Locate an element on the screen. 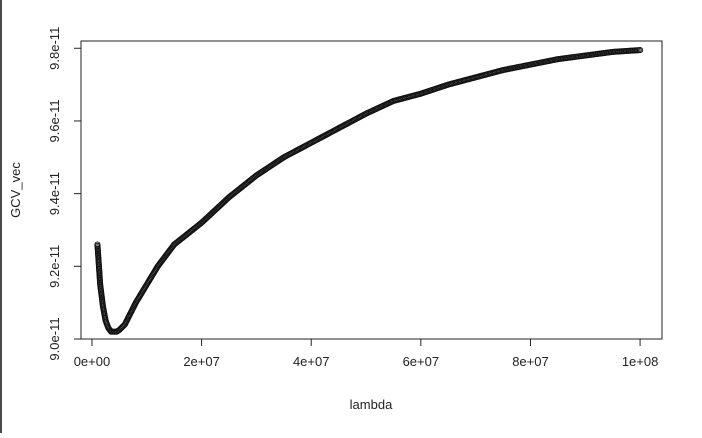 The width and height of the screenshot is (702, 438). x-tick-label: 0e+00 is located at coordinates (92, 361).